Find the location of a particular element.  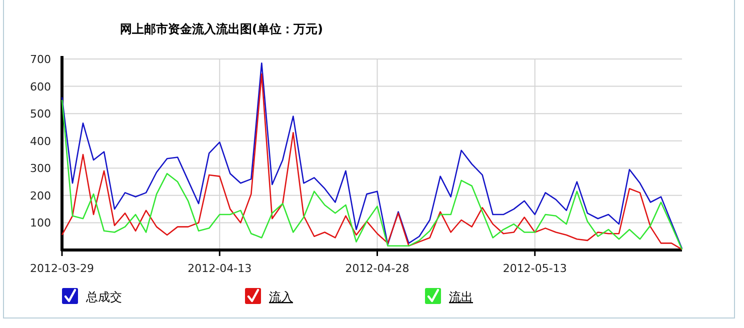

y-tick-label: 400 is located at coordinates (40, 141).